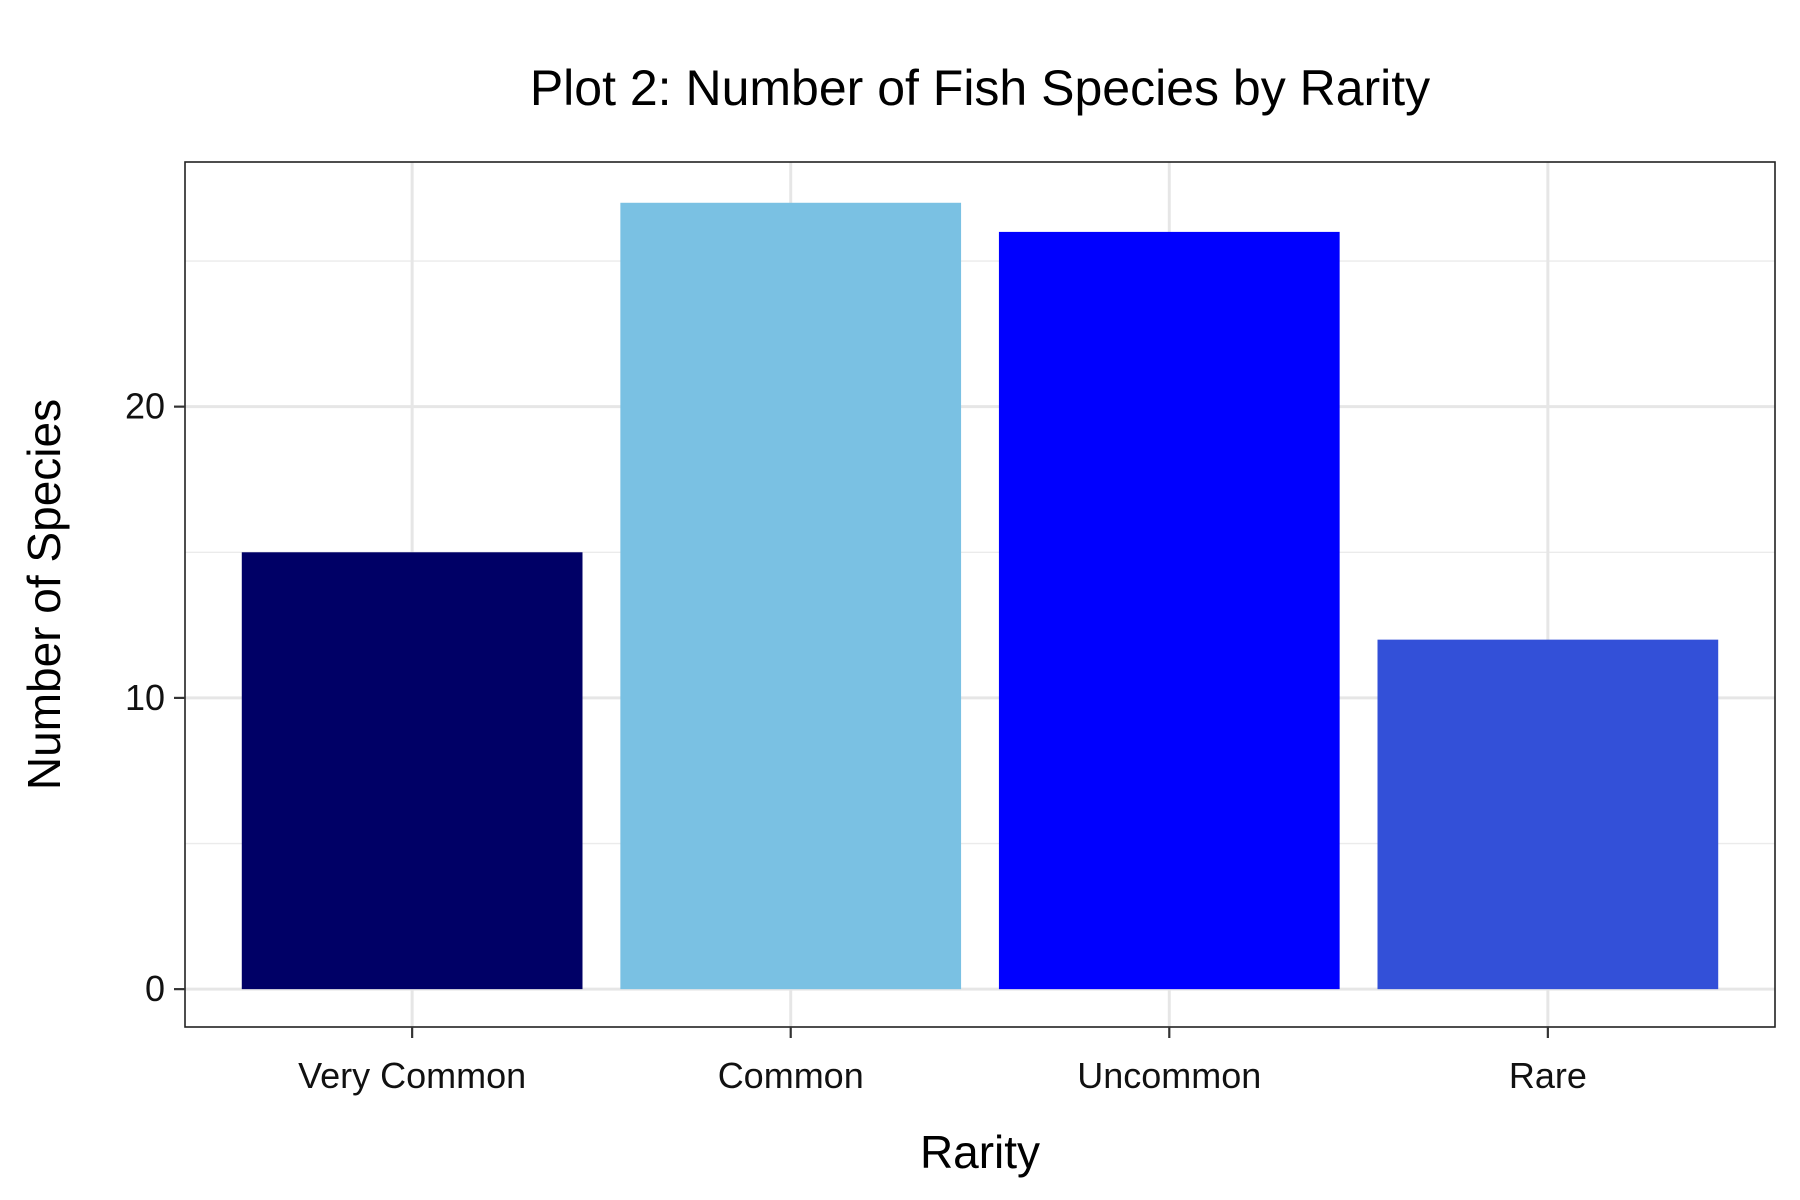 The image size is (1800, 1200). What do you see at coordinates (44, 594) in the screenshot?
I see `y-axis-title: Number of Species` at bounding box center [44, 594].